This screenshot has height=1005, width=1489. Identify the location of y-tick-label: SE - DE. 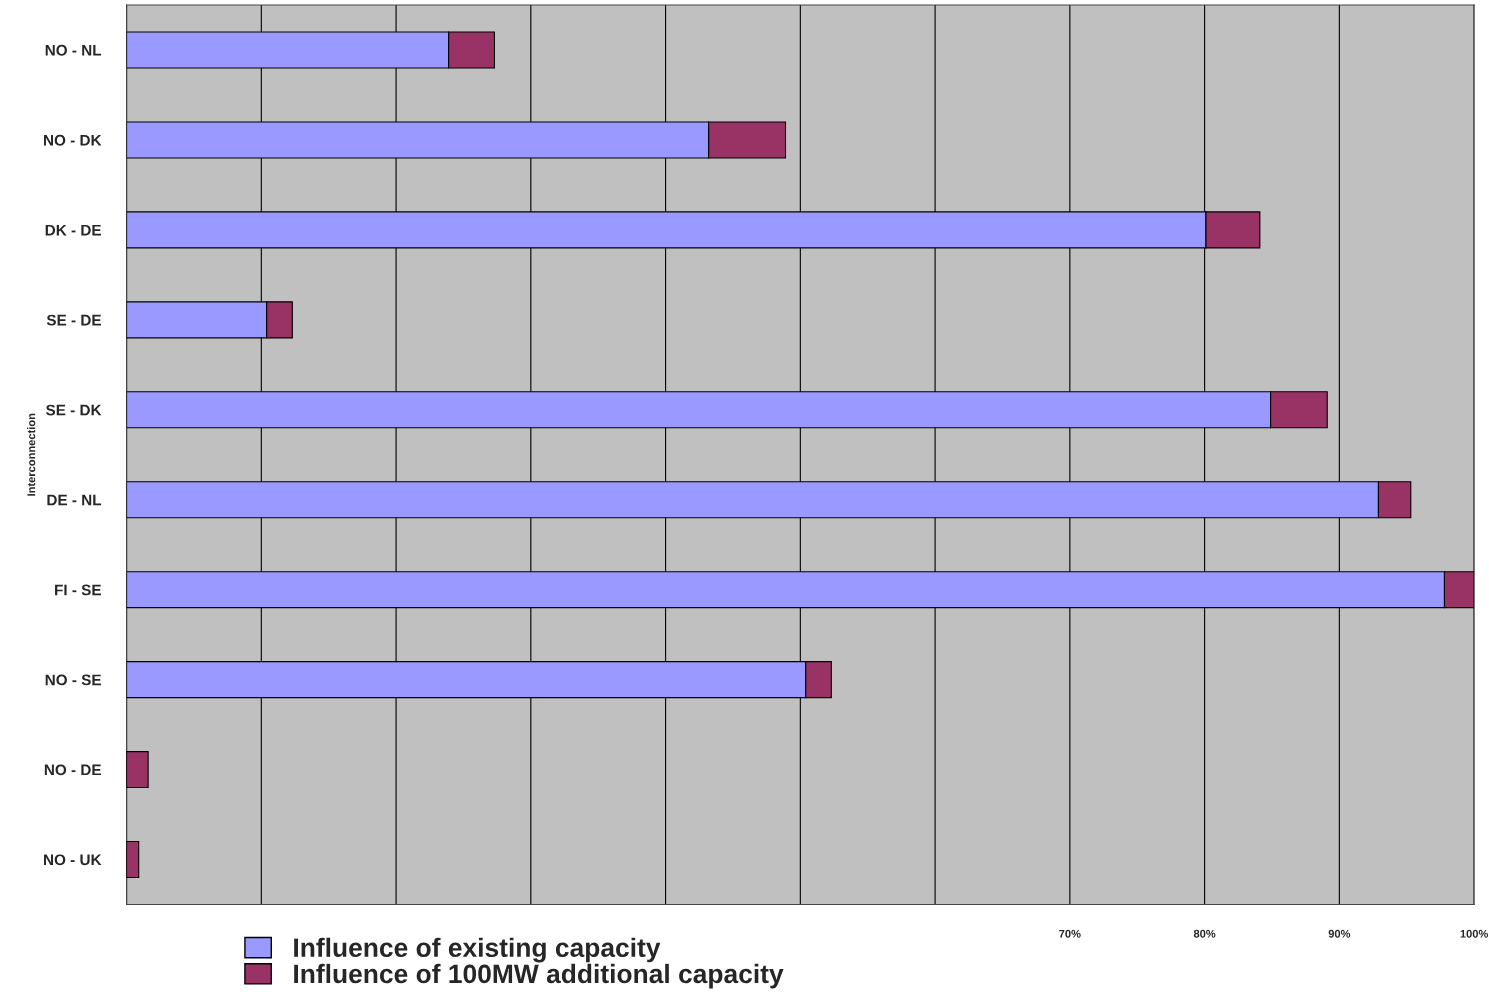
(73, 320).